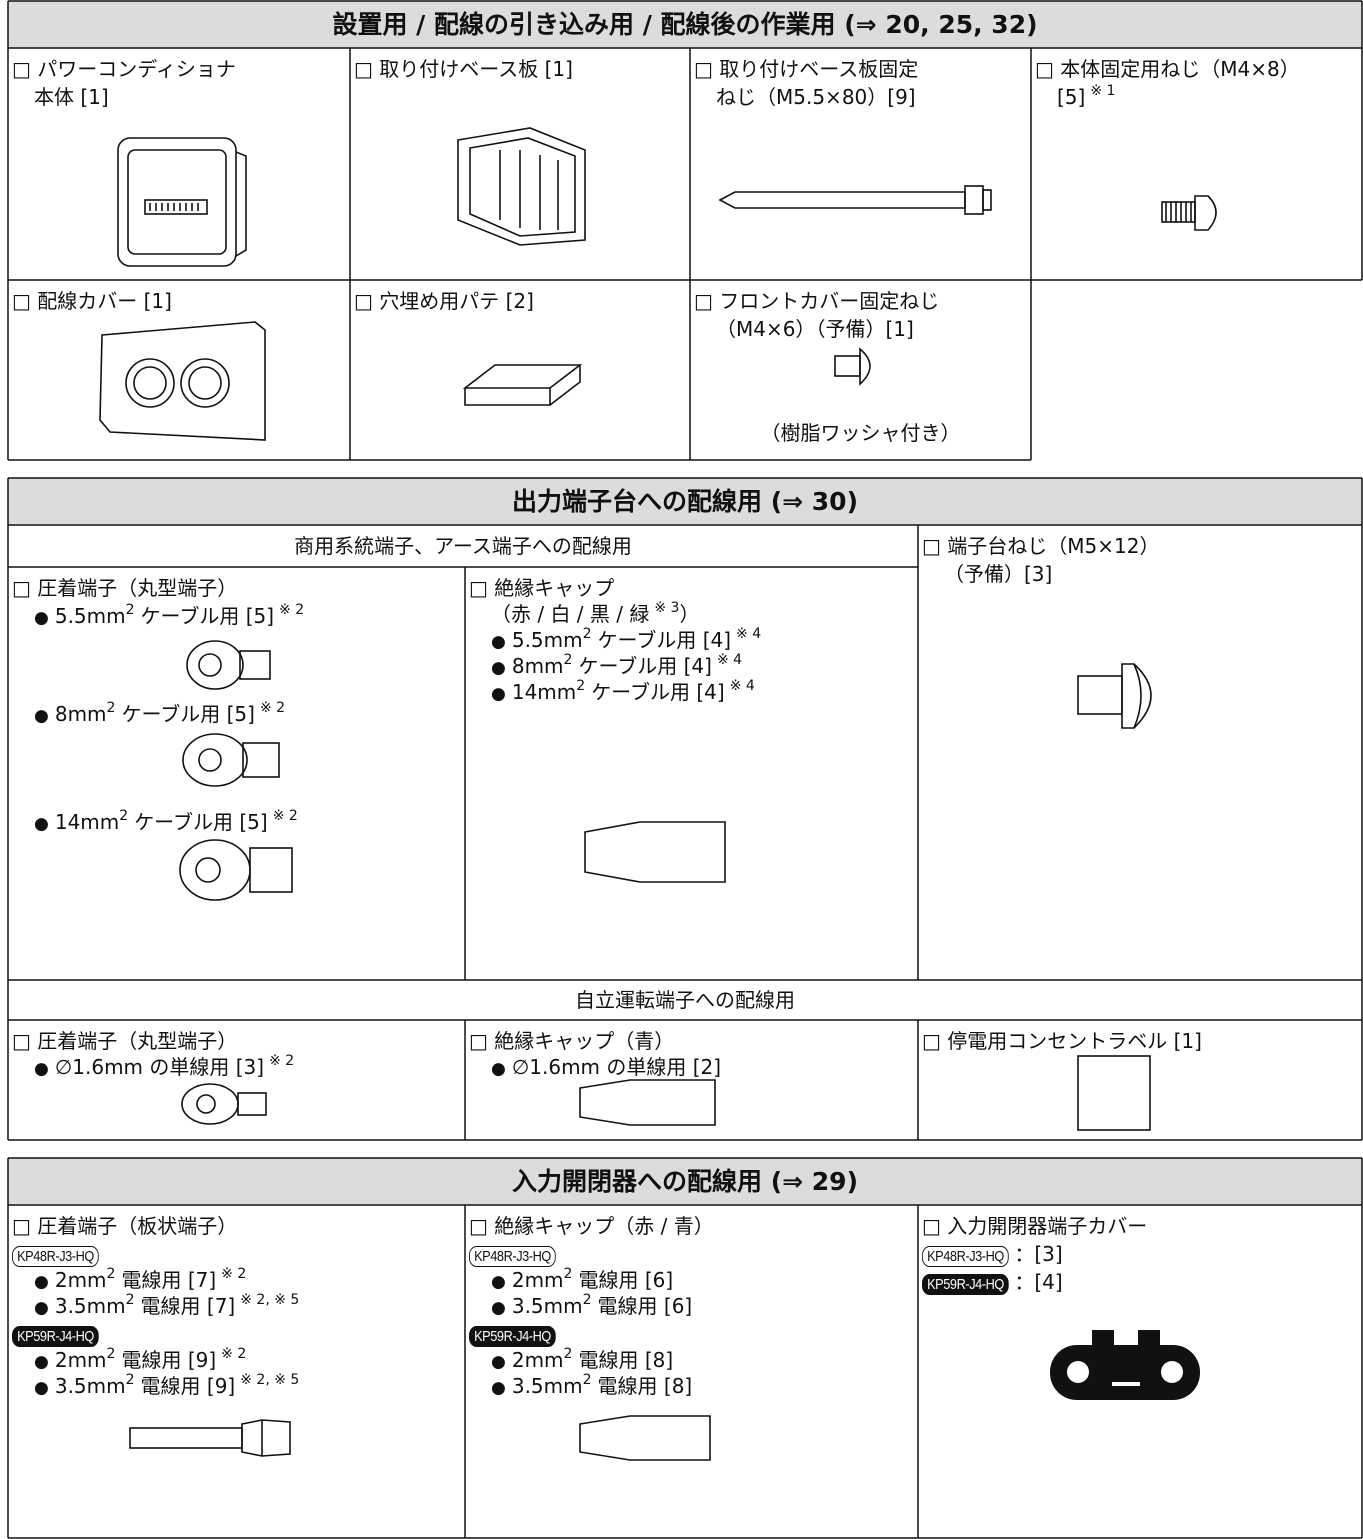 This screenshot has height=1539, width=1363. I want to click on item-text: □ 絶縁キャップ（青）, so click(572, 1041).